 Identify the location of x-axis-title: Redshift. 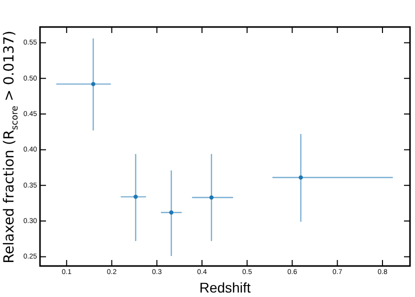
(225, 287).